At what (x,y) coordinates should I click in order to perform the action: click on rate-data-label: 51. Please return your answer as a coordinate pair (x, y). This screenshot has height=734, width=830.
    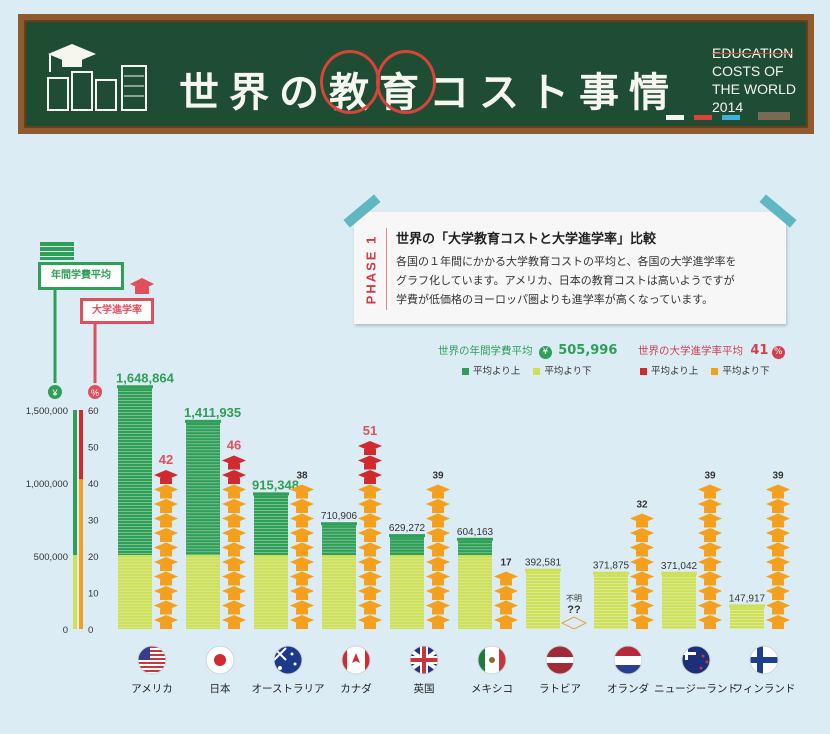
    Looking at the image, I should click on (370, 430).